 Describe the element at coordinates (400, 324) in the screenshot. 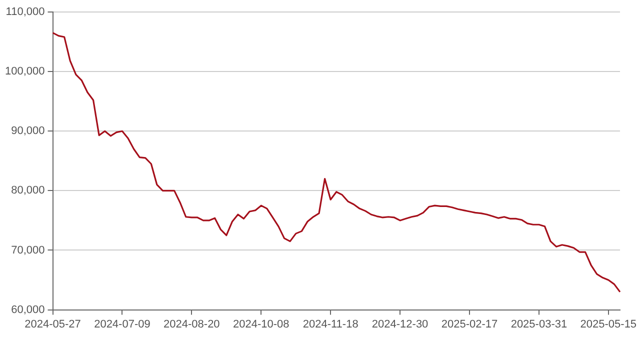

I see `x-tick-label: 2024-12-30` at that location.